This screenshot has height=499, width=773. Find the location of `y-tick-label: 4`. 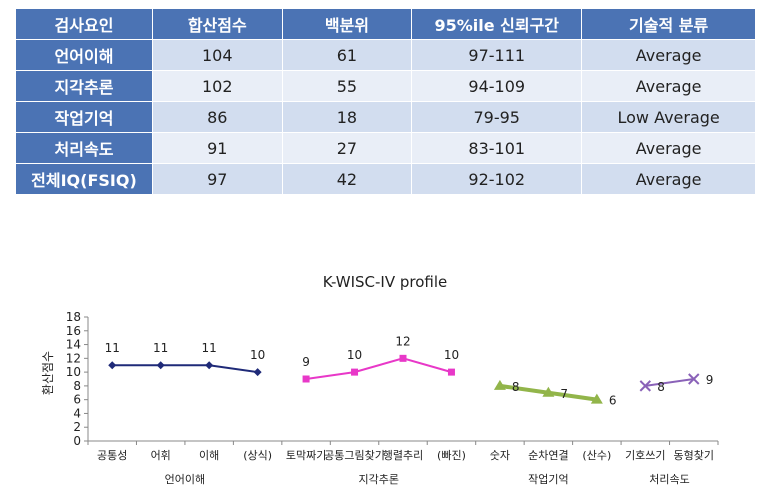

y-tick-label: 4 is located at coordinates (77, 413).